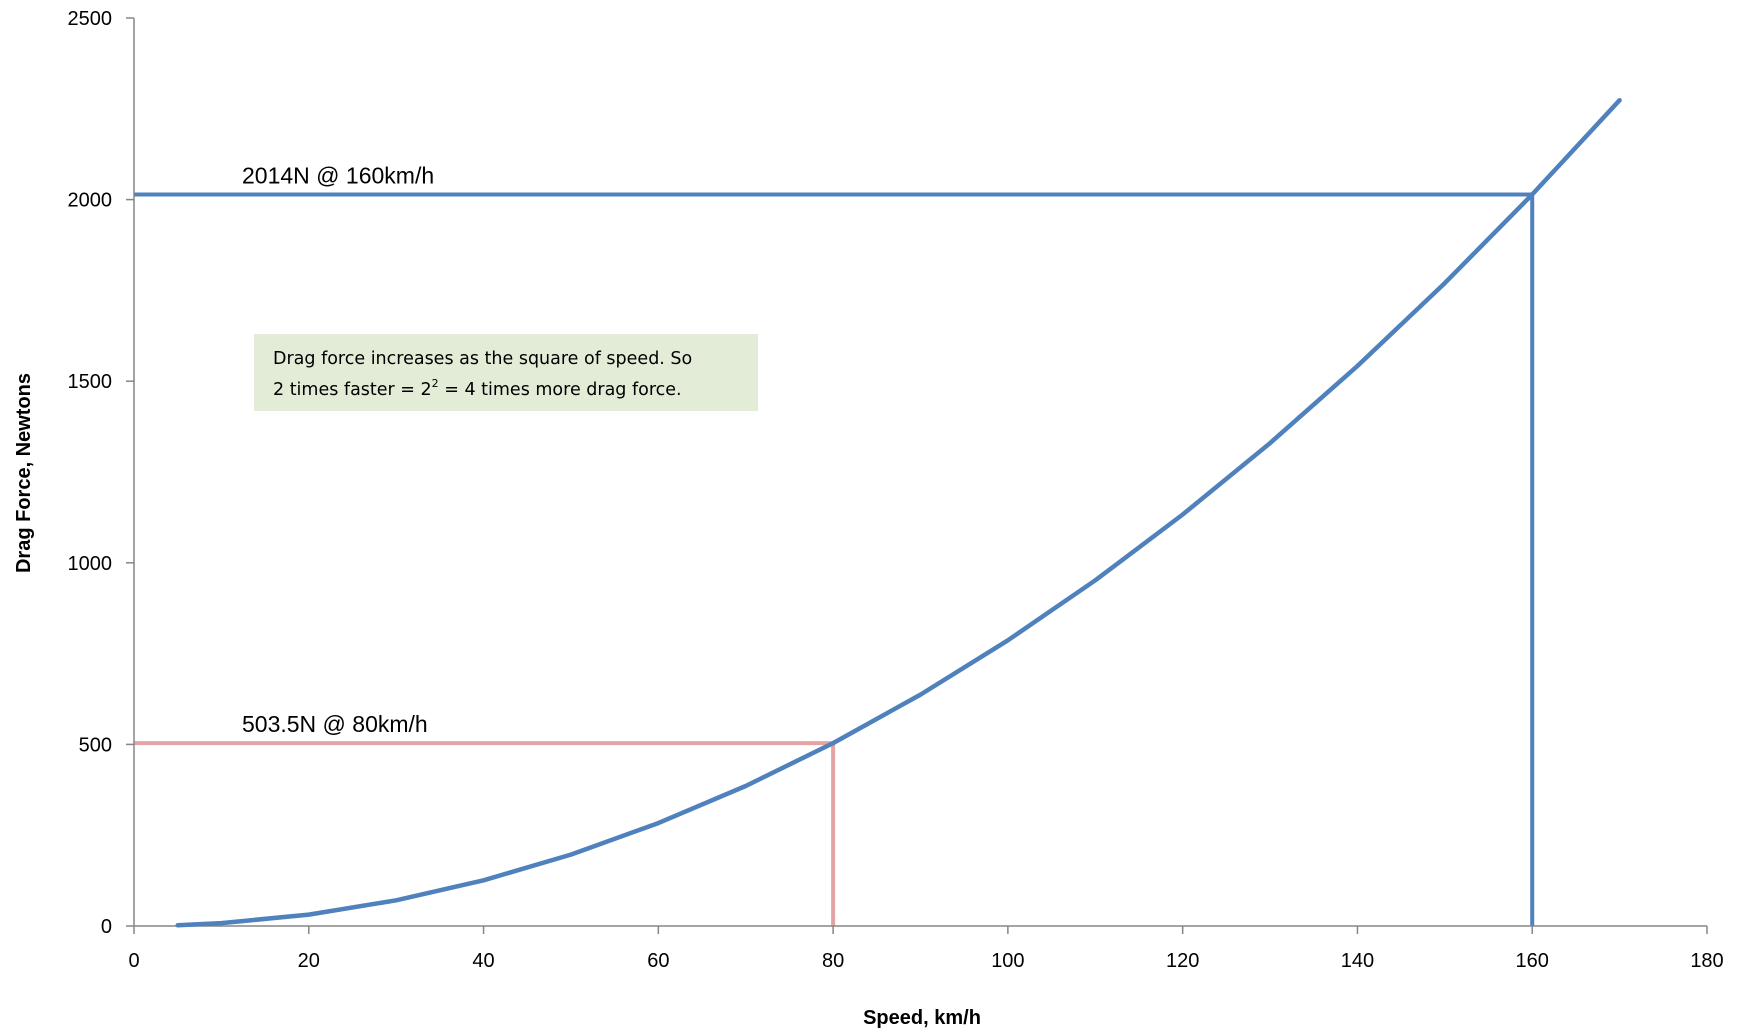 This screenshot has width=1743, height=1032. What do you see at coordinates (352, 390) in the screenshot?
I see `annotation-line-2-start: 2 times faster = 2` at bounding box center [352, 390].